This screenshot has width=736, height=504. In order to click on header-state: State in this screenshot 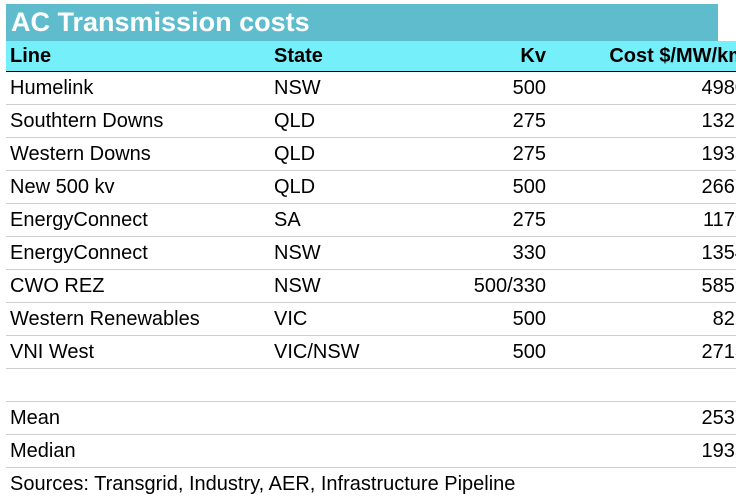, I will do `click(347, 56)`.